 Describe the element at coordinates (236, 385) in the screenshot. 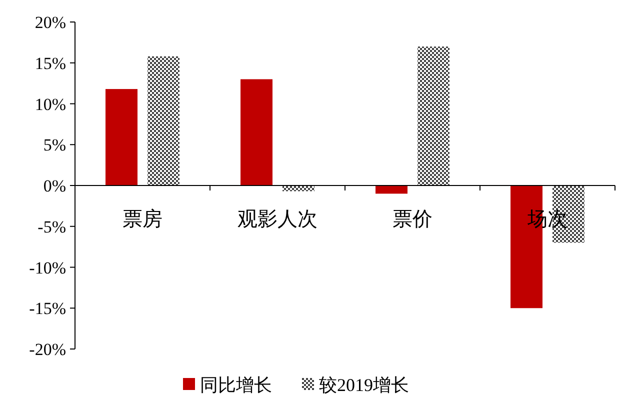

I see `legend-label: 同比增长` at that location.